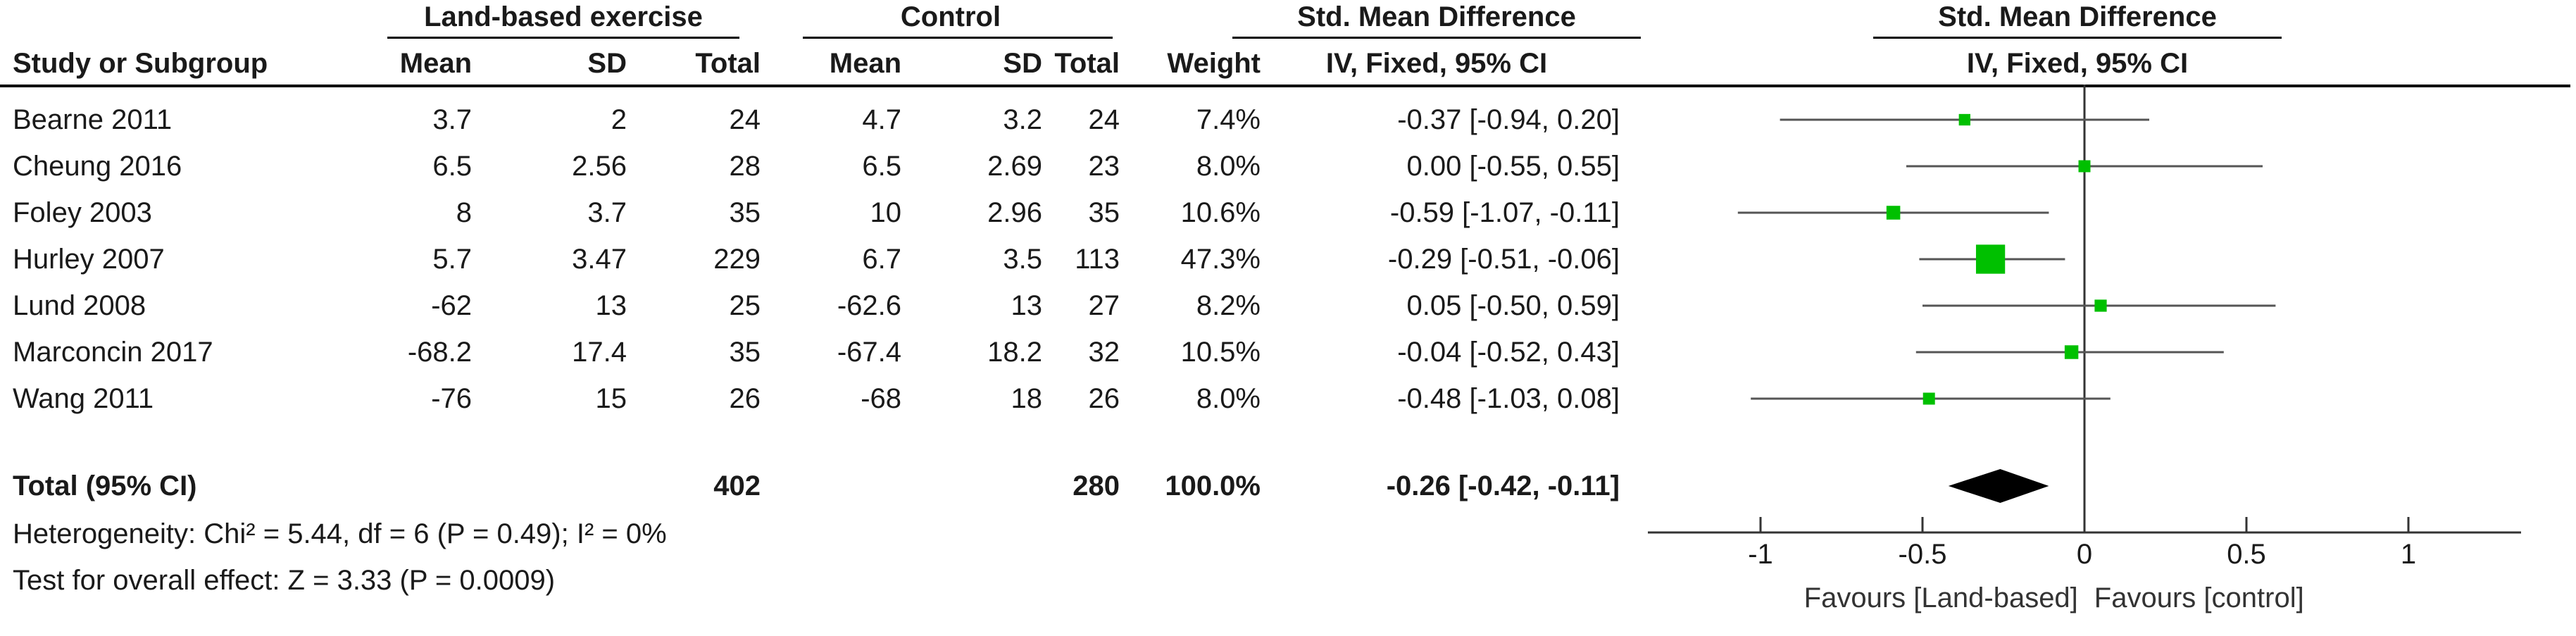  What do you see at coordinates (599, 166) in the screenshot?
I see `exp-sd: 2.56` at bounding box center [599, 166].